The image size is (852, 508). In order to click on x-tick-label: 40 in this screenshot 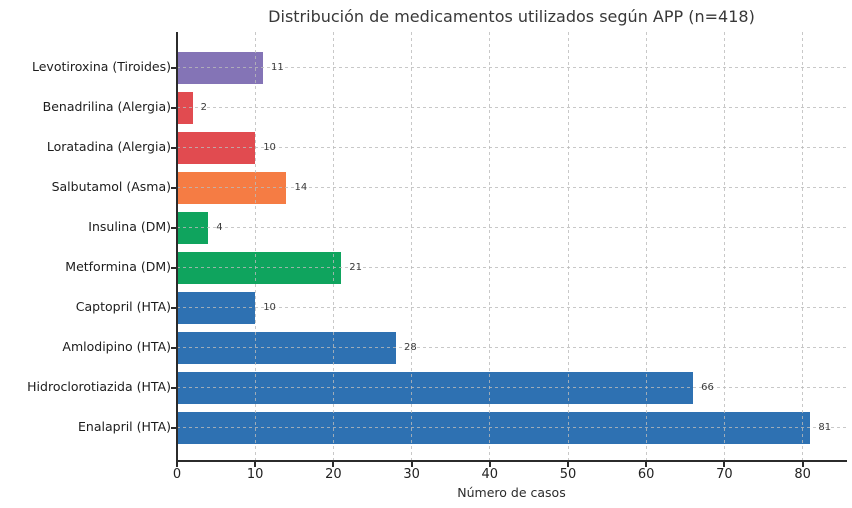, I will do `click(490, 474)`.